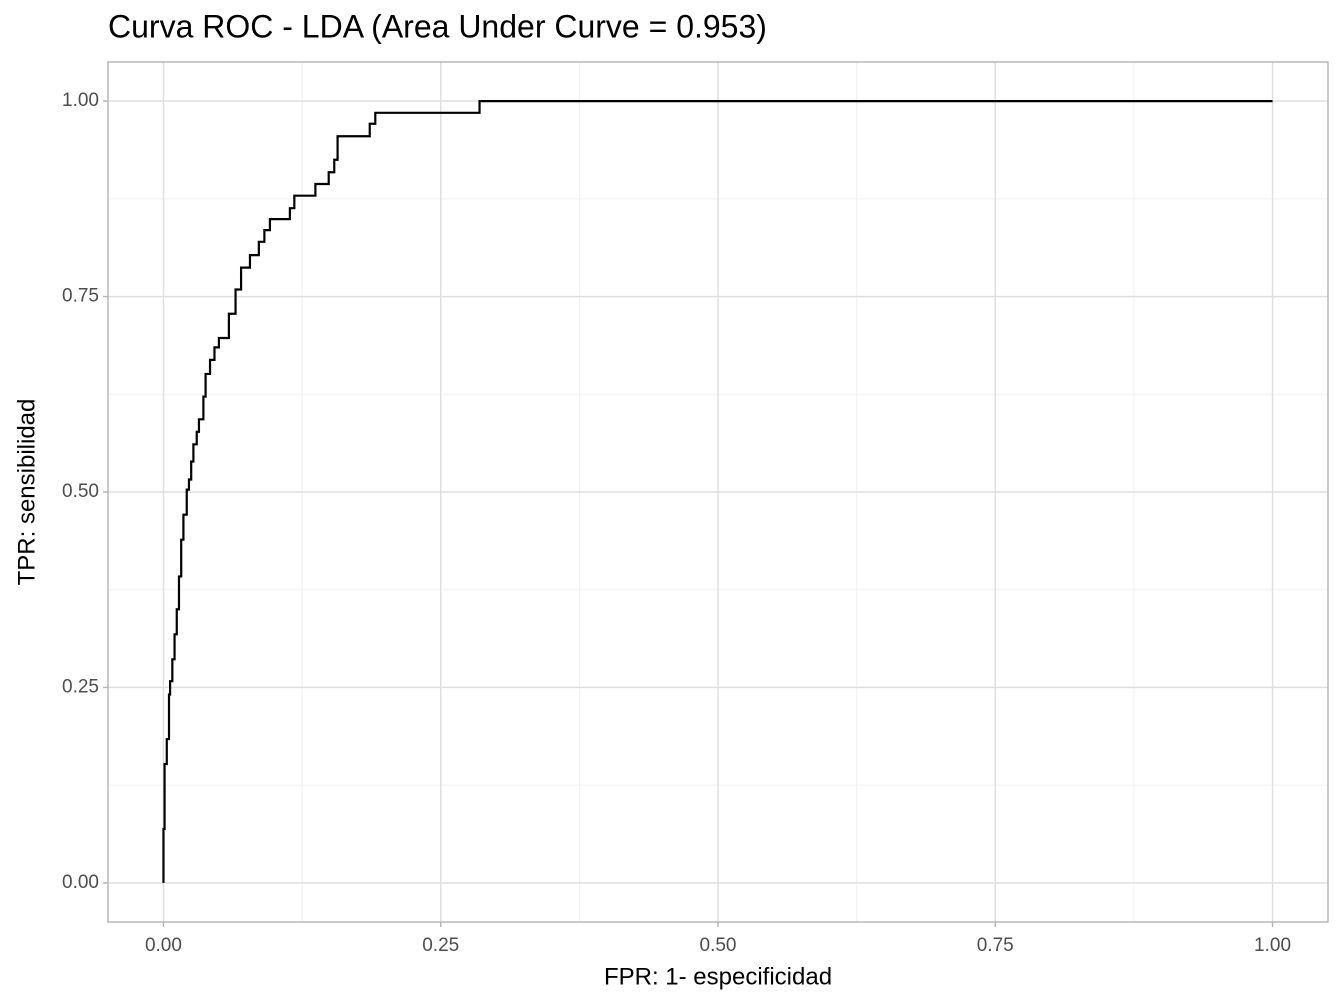 The height and width of the screenshot is (1008, 1344). Describe the element at coordinates (80, 296) in the screenshot. I see `y-tick-label: 0.75` at that location.